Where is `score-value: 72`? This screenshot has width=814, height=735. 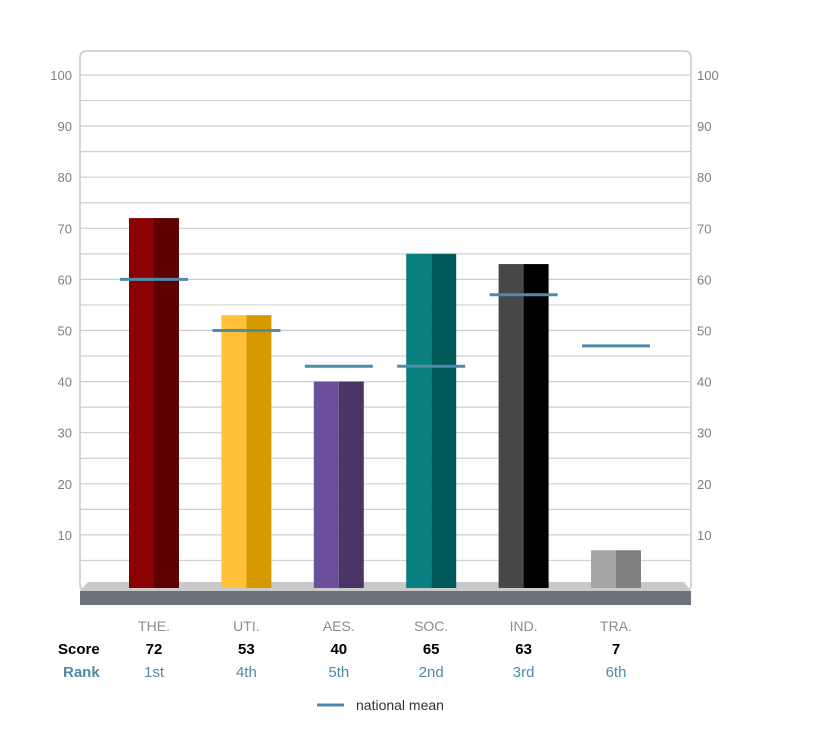 score-value: 72 is located at coordinates (154, 649).